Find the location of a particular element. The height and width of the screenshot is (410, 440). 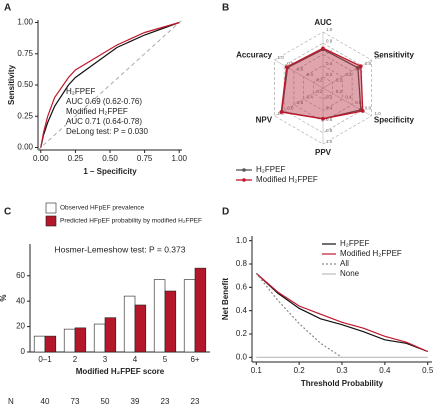

x-tick-label: 1.00 is located at coordinates (179, 158).